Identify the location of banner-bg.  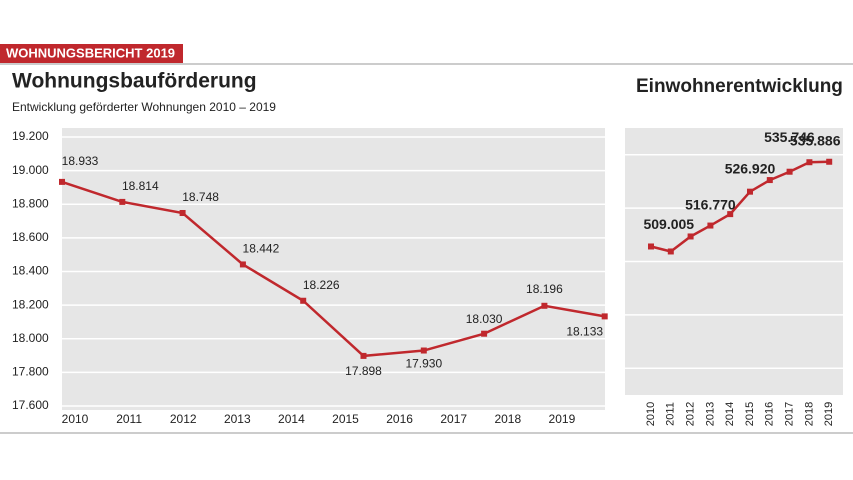
(91, 53).